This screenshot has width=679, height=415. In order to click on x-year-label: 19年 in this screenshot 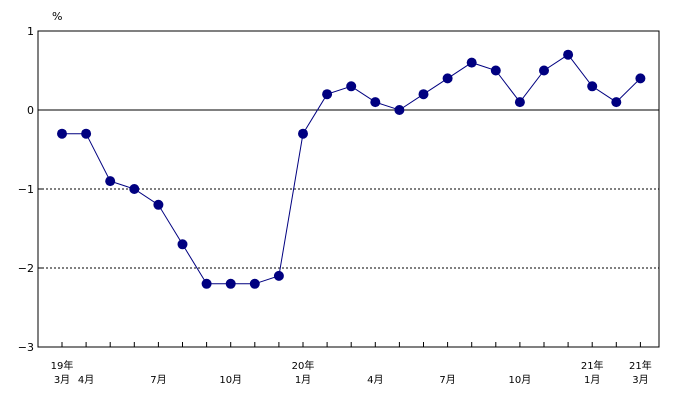, I will do `click(62, 365)`.